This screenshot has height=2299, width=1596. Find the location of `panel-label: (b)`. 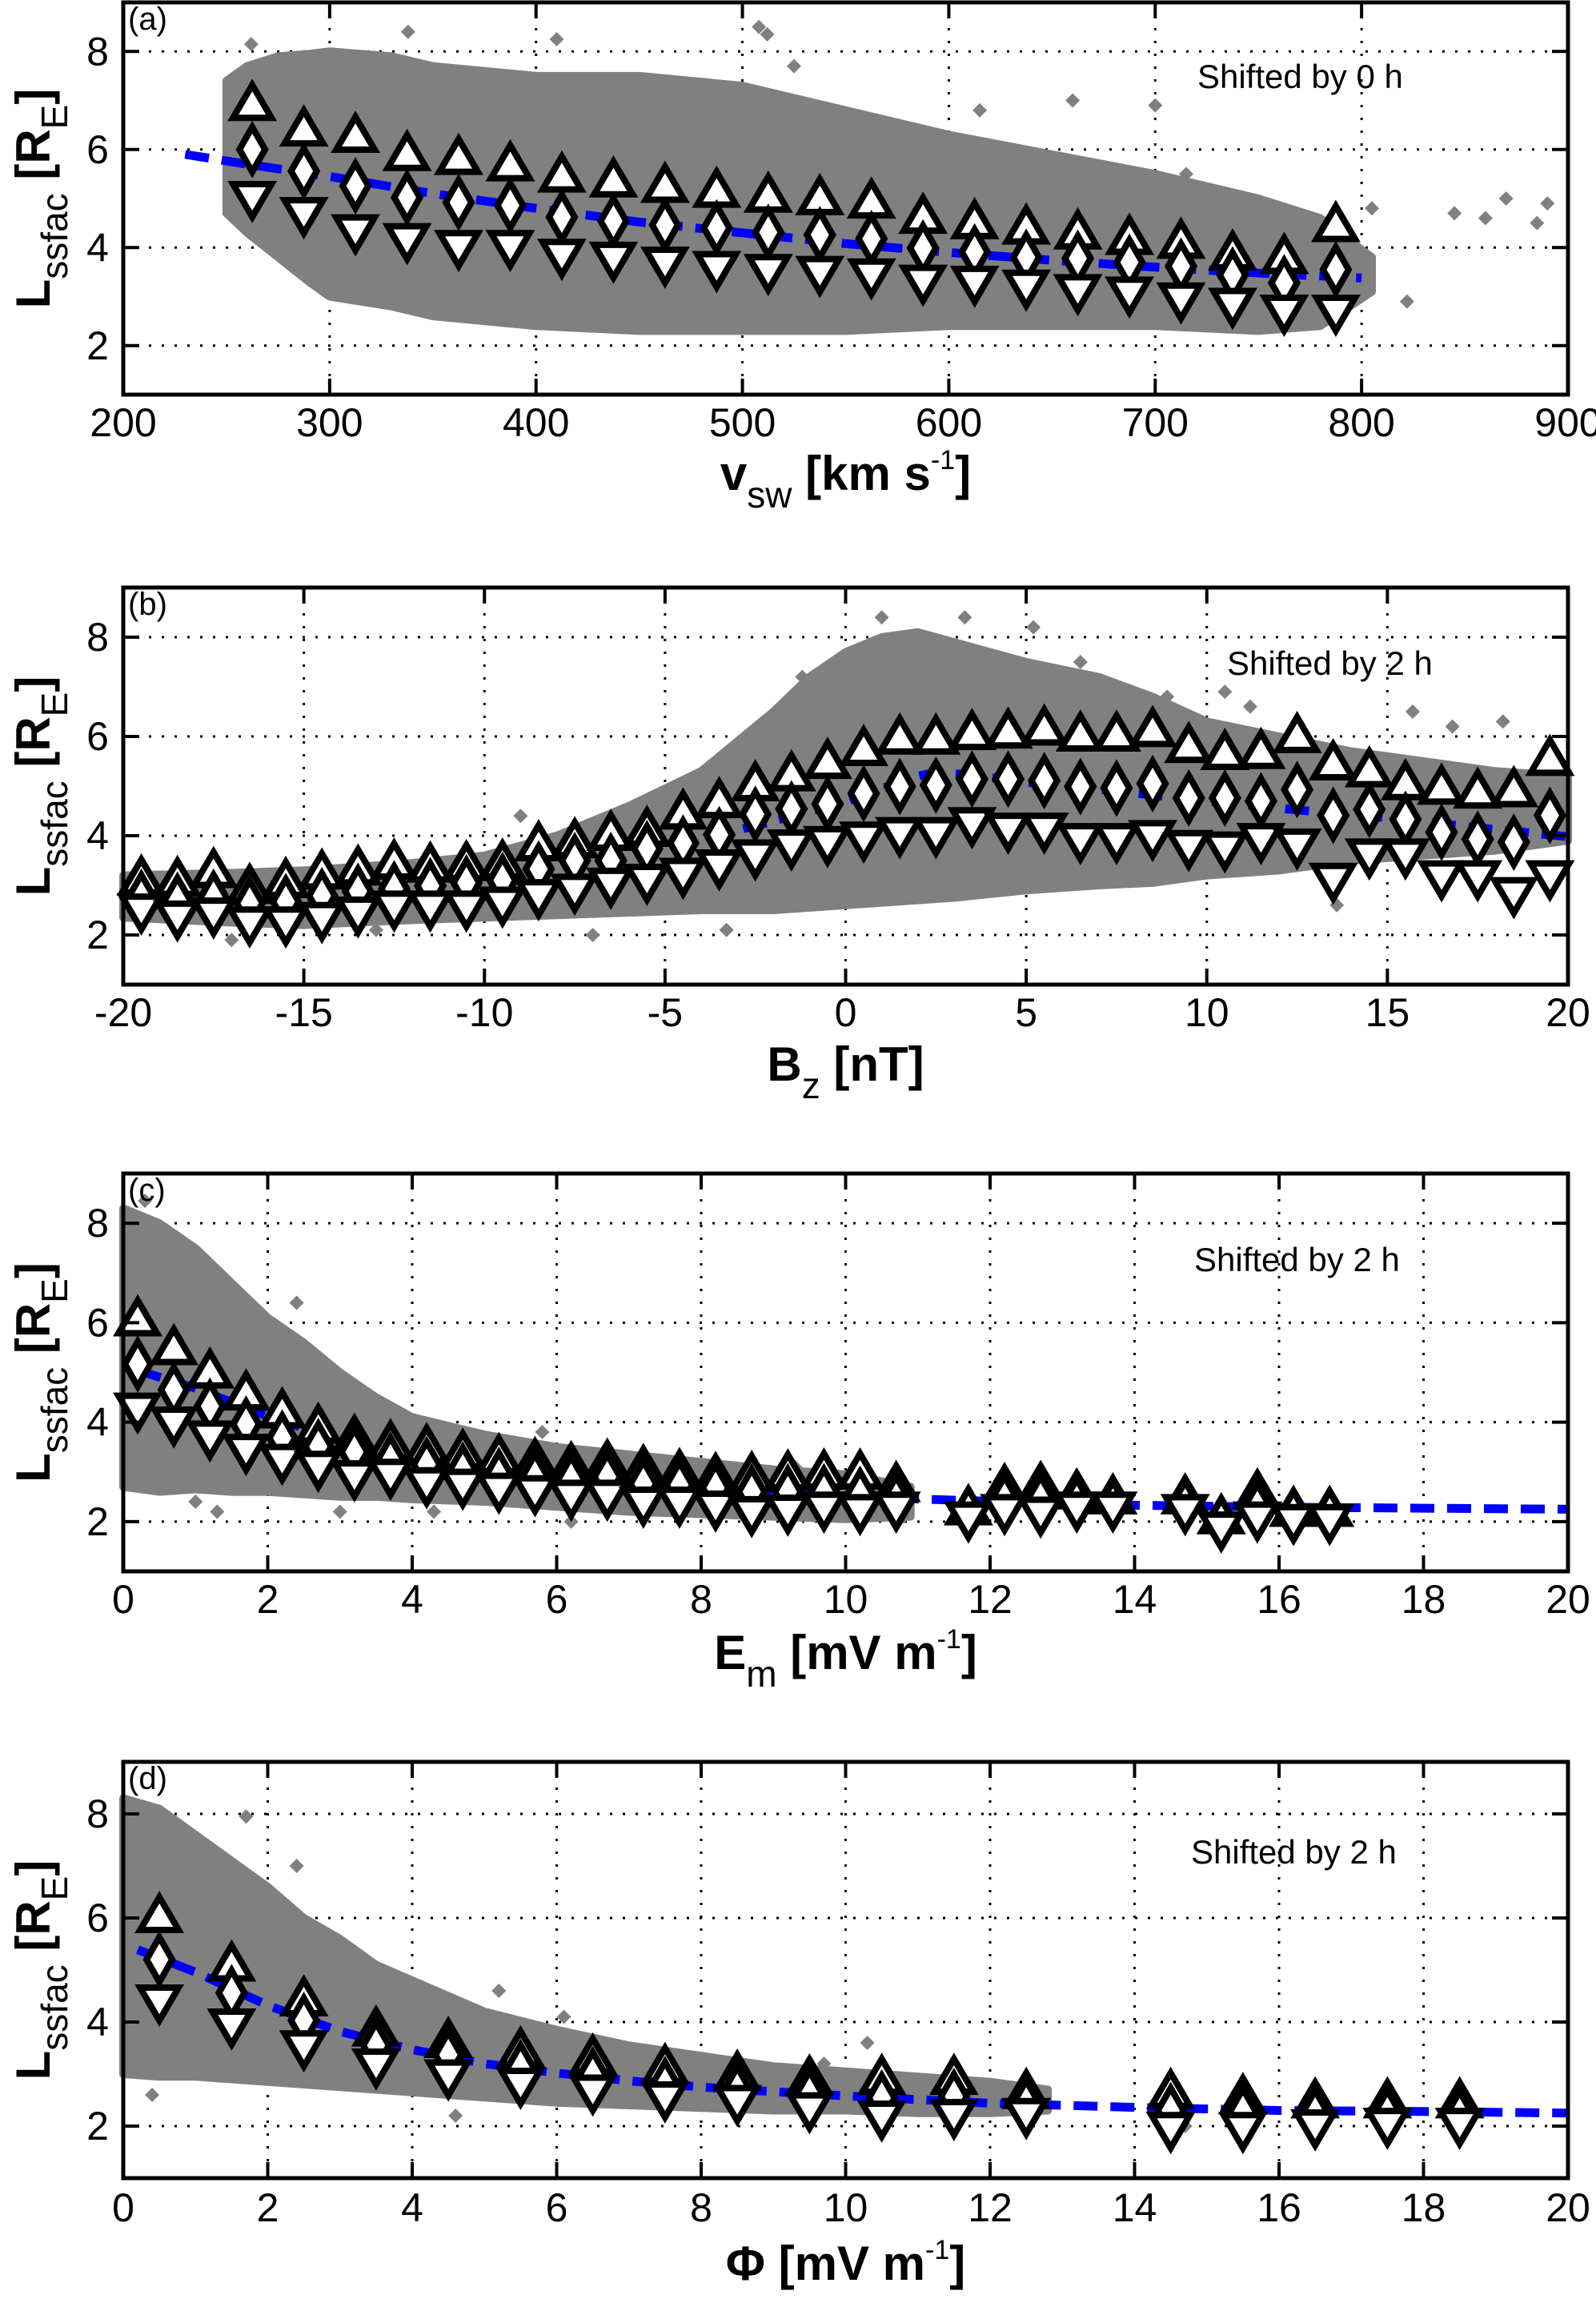

panel-label: (b) is located at coordinates (147, 604).